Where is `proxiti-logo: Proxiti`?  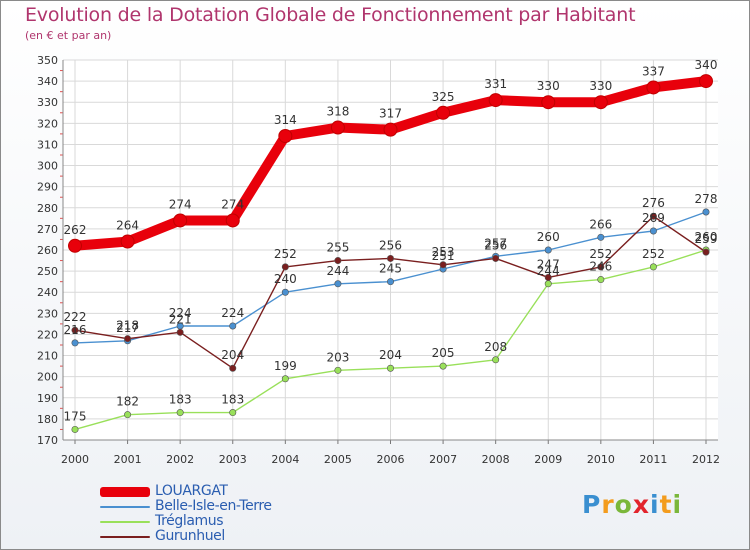 proxiti-logo: Proxiti is located at coordinates (632, 504).